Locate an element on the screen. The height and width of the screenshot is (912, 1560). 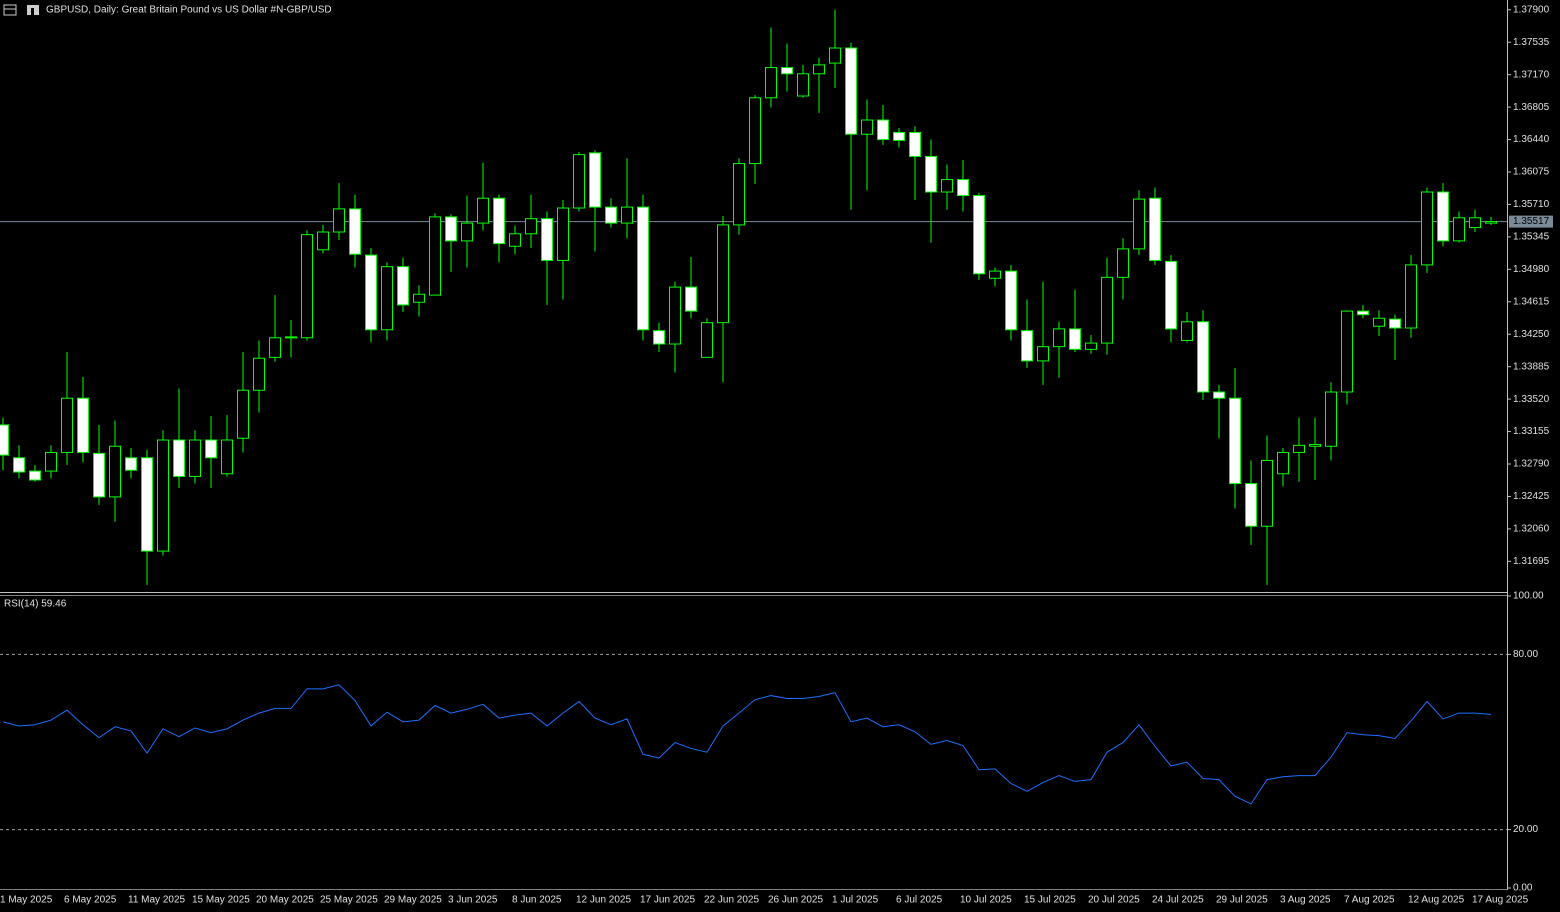
x-tick-label: 8 Jun 2025 is located at coordinates (537, 900).